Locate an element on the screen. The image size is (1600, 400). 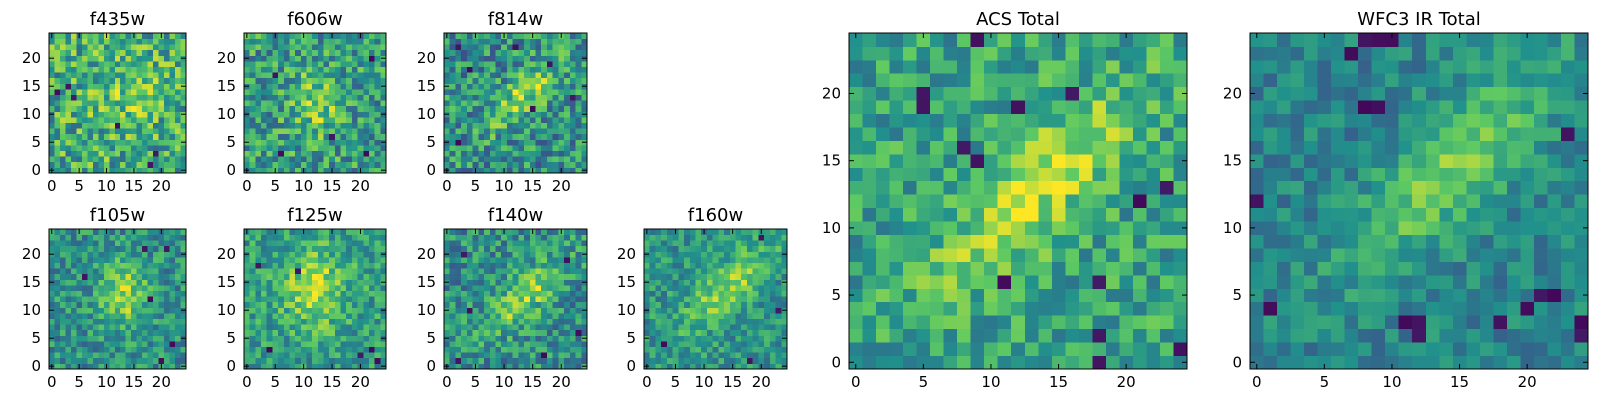
y-tick-label: 5 is located at coordinates (36, 142).